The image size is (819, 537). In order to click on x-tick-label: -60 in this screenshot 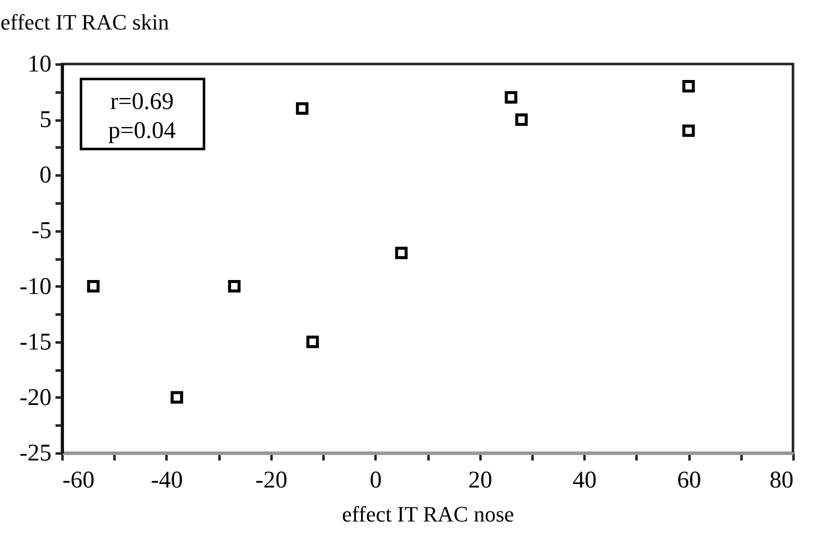, I will do `click(78, 481)`.